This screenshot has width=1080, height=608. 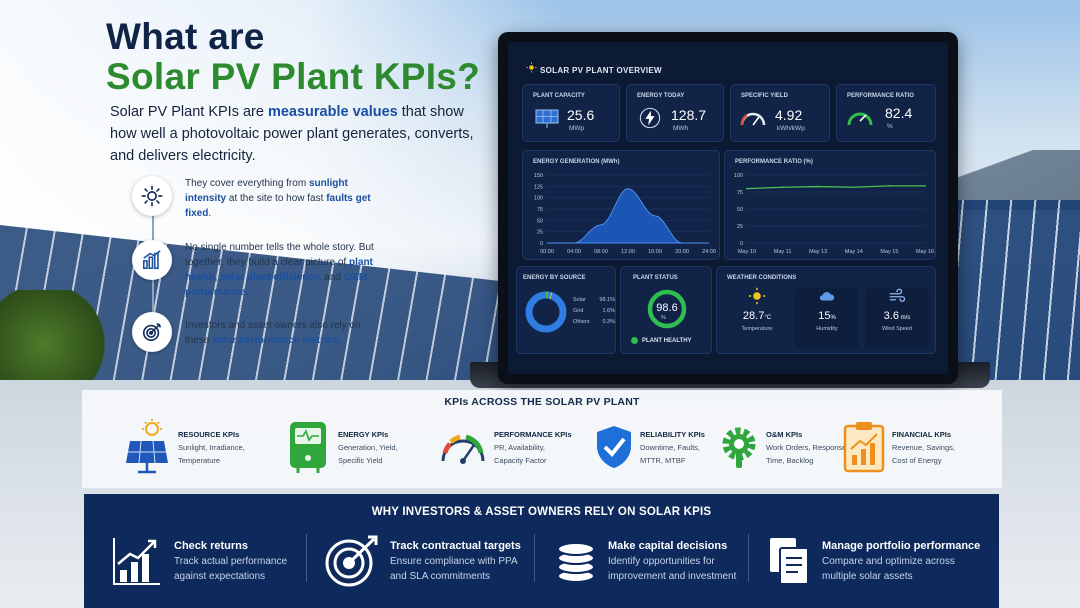 What do you see at coordinates (185, 36) in the screenshot?
I see `headline-line-1: What are` at bounding box center [185, 36].